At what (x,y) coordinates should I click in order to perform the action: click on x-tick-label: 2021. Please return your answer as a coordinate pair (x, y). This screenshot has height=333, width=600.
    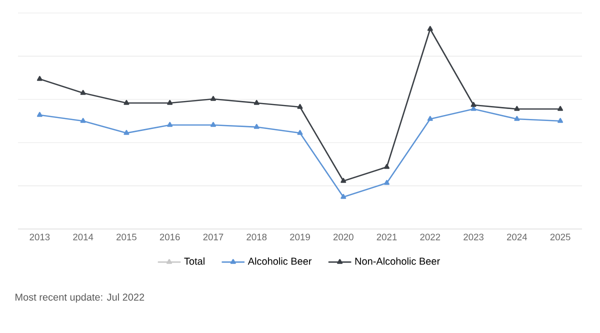
    Looking at the image, I should click on (386, 237).